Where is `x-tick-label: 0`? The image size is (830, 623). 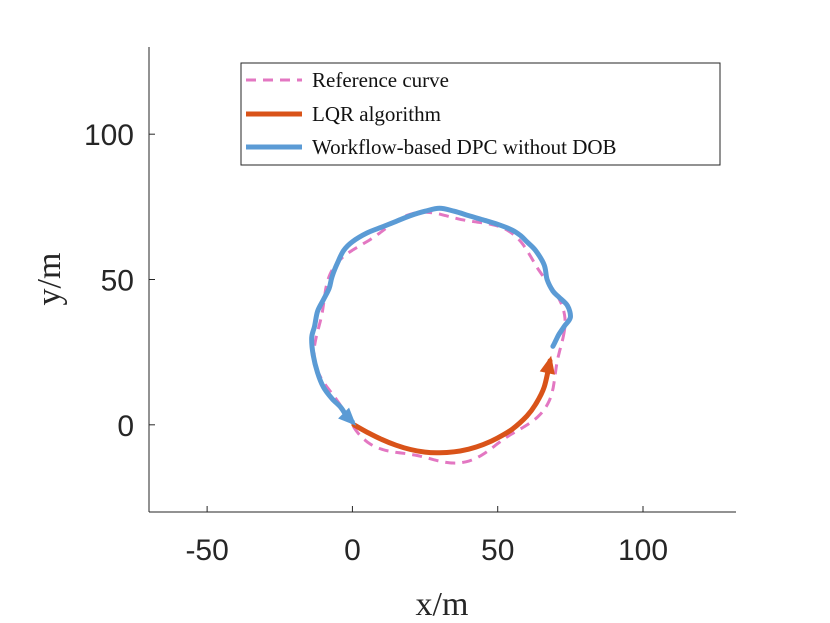 x-tick-label: 0 is located at coordinates (352, 550).